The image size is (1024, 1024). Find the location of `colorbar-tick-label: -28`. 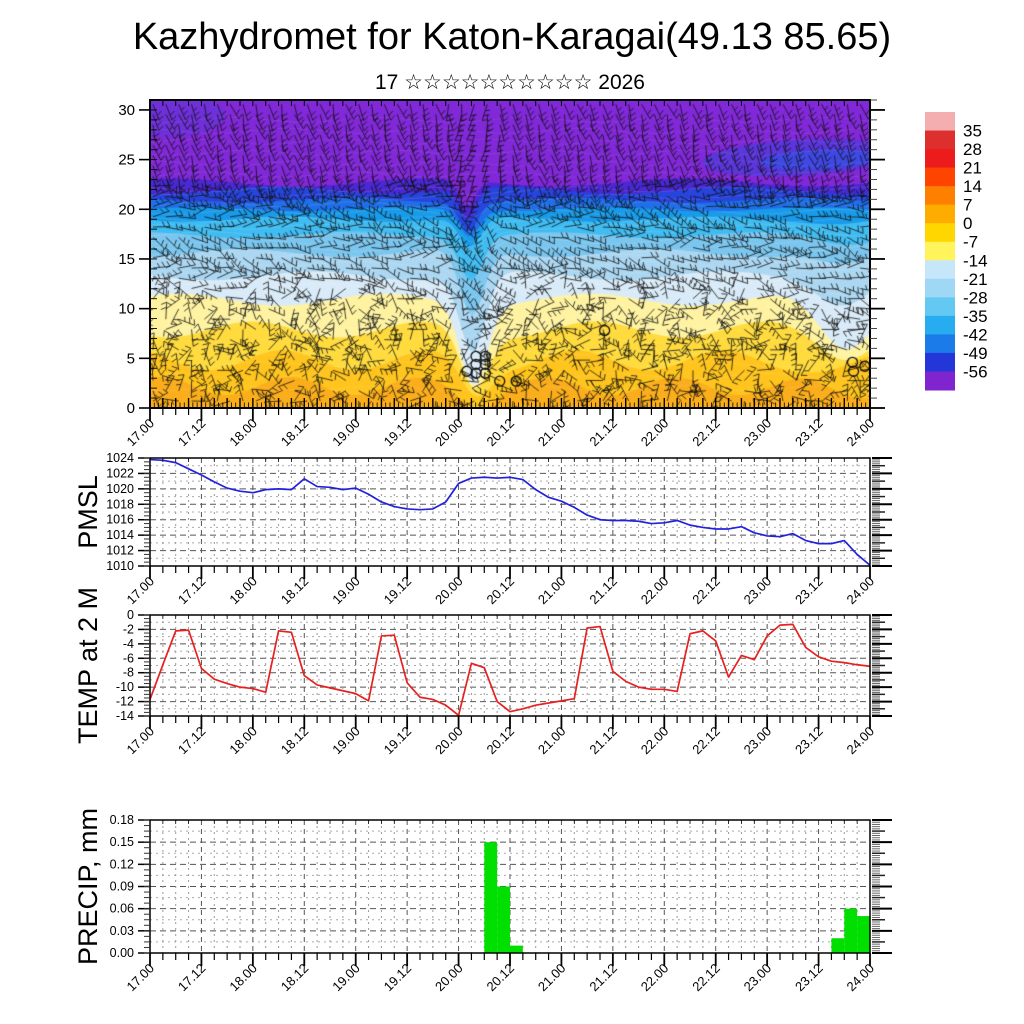

colorbar-tick-label: -28 is located at coordinates (975, 297).